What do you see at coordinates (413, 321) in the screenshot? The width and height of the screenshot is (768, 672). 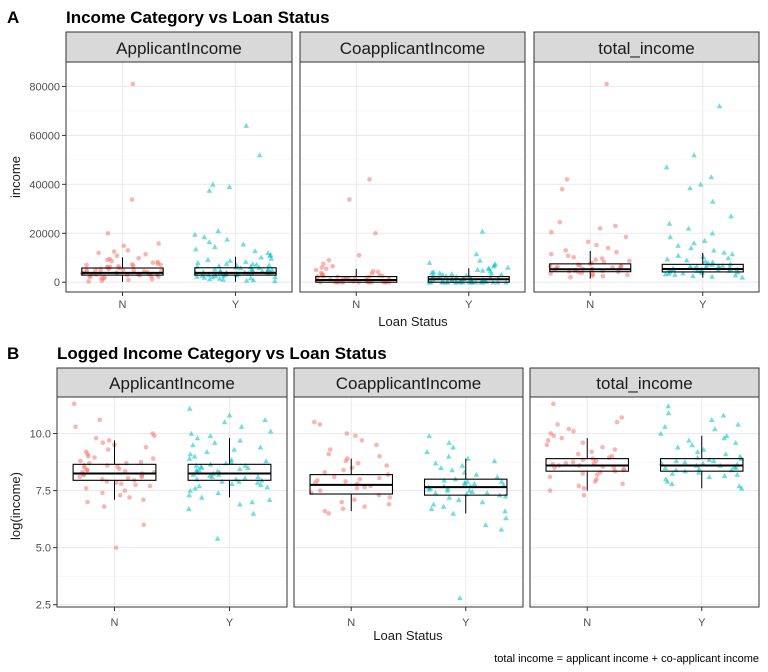 I see `chart-a-xlabel: Loan Status` at bounding box center [413, 321].